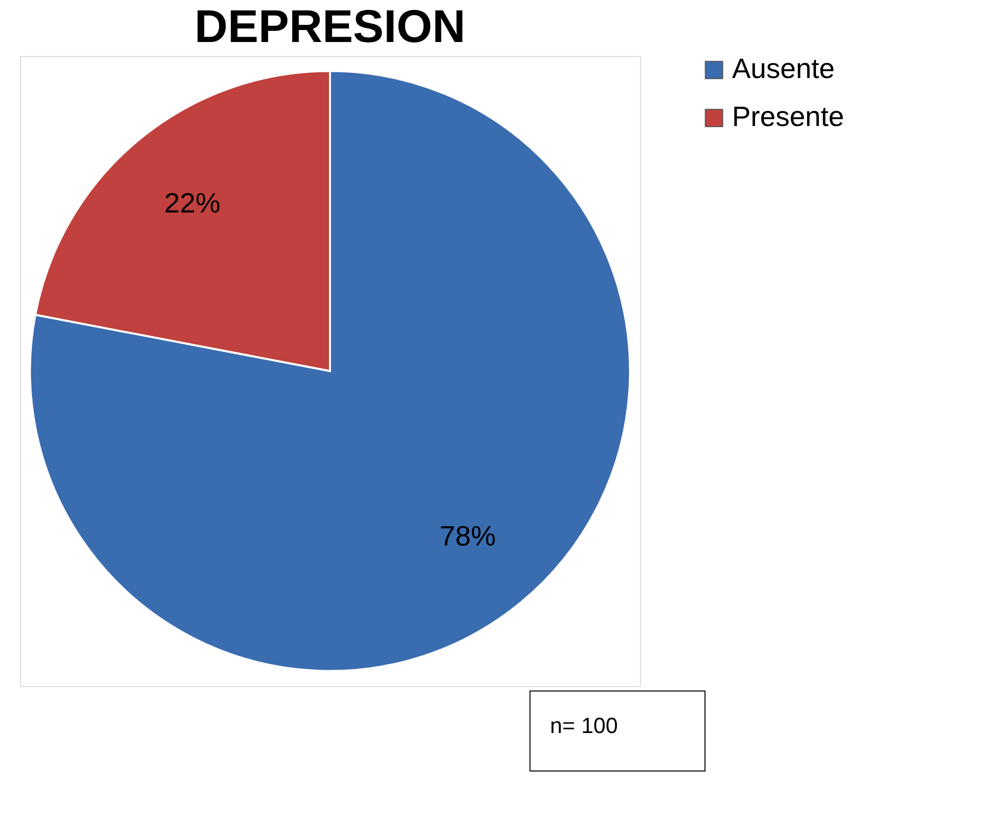 The image size is (981, 836). Describe the element at coordinates (330, 26) in the screenshot. I see `chart-title: DEPRESION` at that location.